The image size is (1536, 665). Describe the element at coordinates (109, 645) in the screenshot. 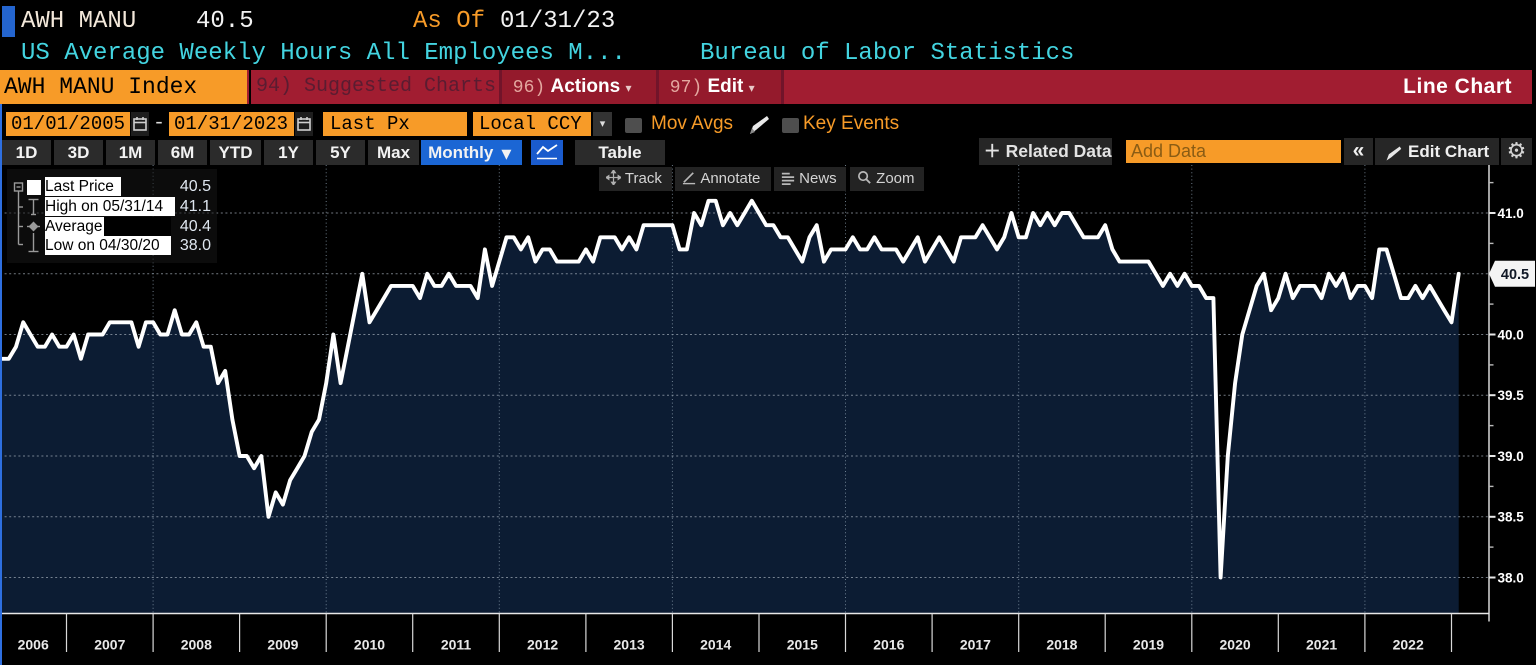

I see `svg-text: 2007` at that location.